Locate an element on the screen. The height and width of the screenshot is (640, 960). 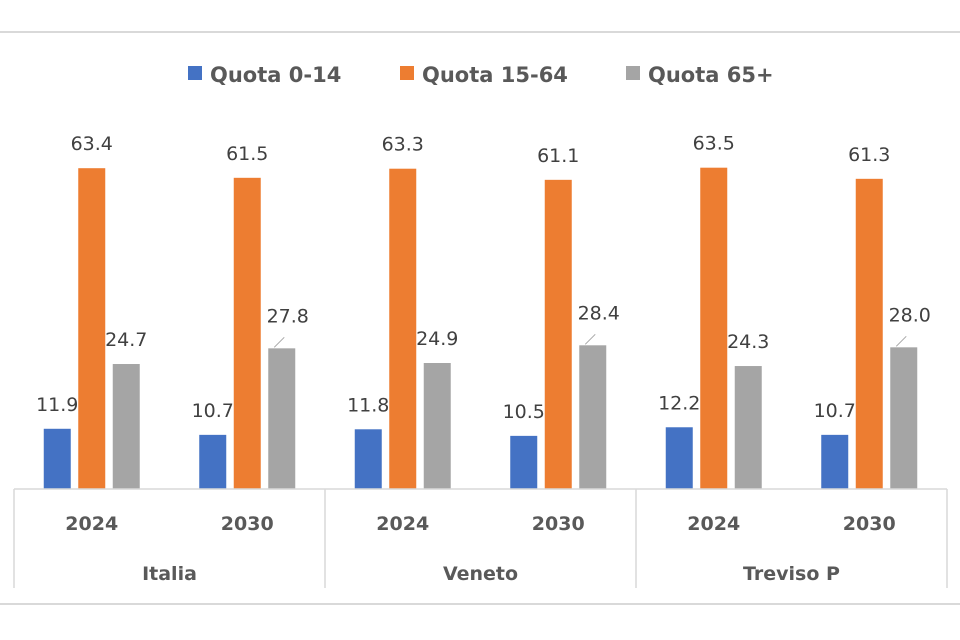
legend-label-2: Quota 65+ is located at coordinates (711, 75).